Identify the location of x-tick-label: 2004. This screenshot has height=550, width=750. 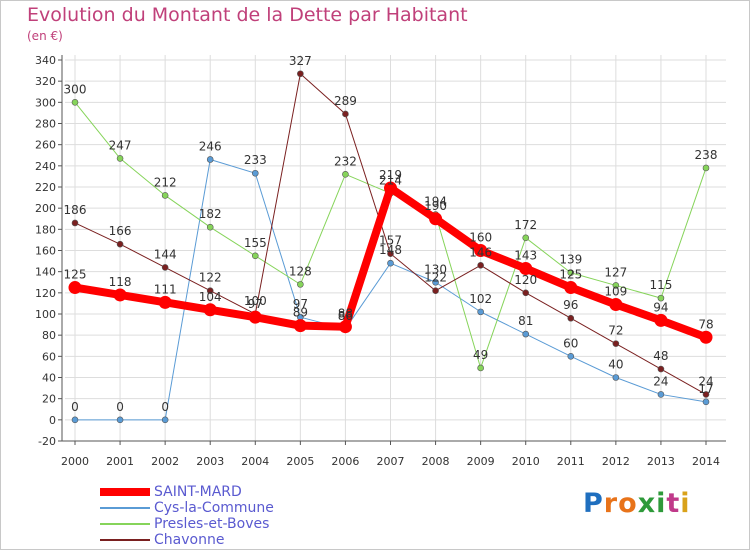
(255, 461).